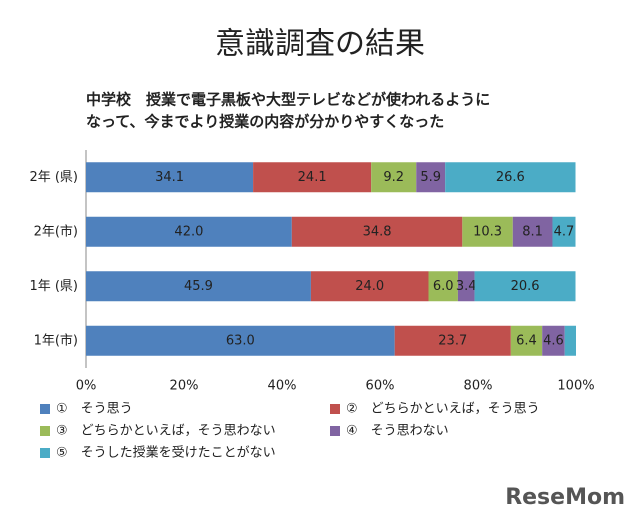 The width and height of the screenshot is (640, 525). I want to click on x-tick-label: 80%, so click(478, 386).